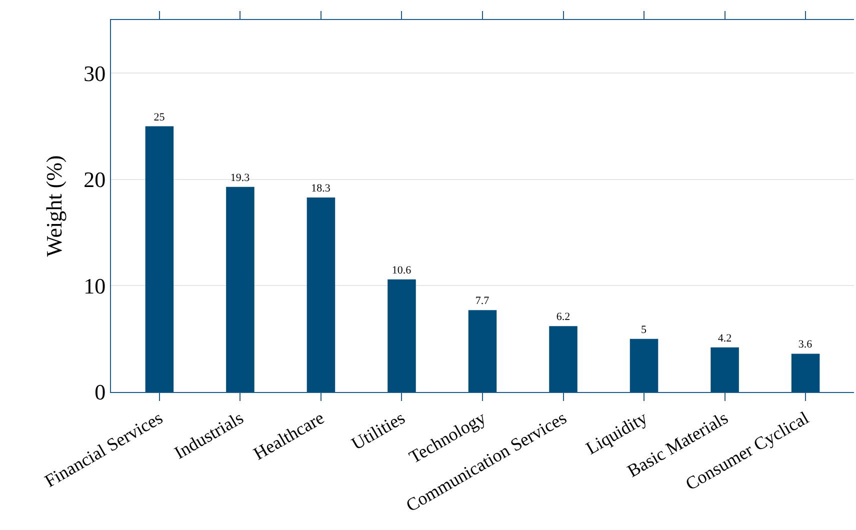  What do you see at coordinates (805, 344) in the screenshot?
I see `data-label: 3.6` at bounding box center [805, 344].